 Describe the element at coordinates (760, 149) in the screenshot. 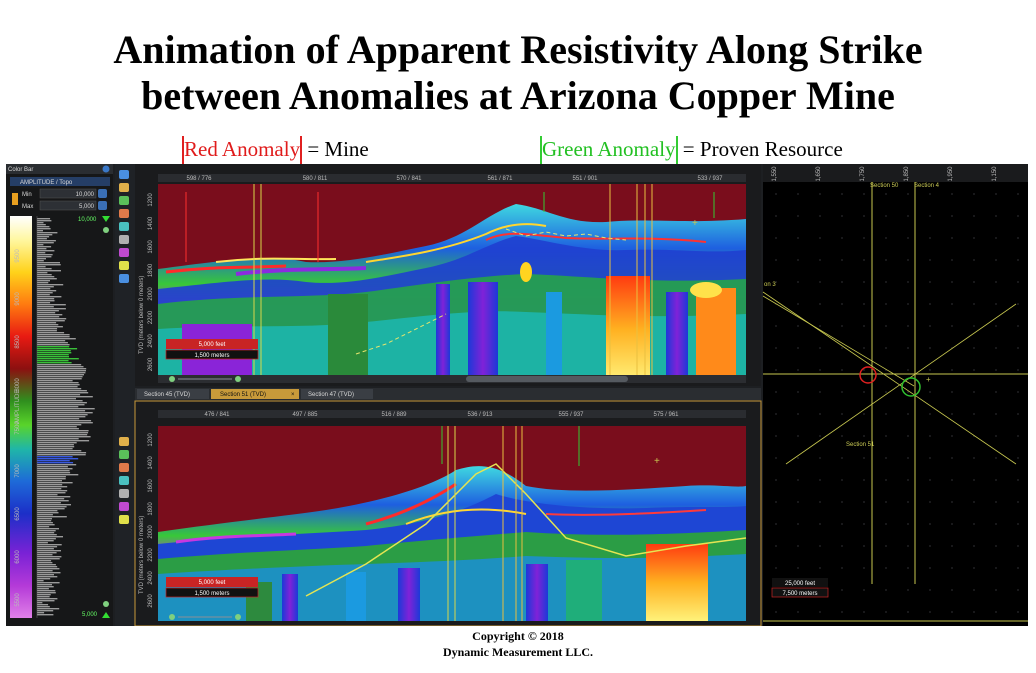

I see `green-anomaly-suffix: = Proven Resource` at that location.